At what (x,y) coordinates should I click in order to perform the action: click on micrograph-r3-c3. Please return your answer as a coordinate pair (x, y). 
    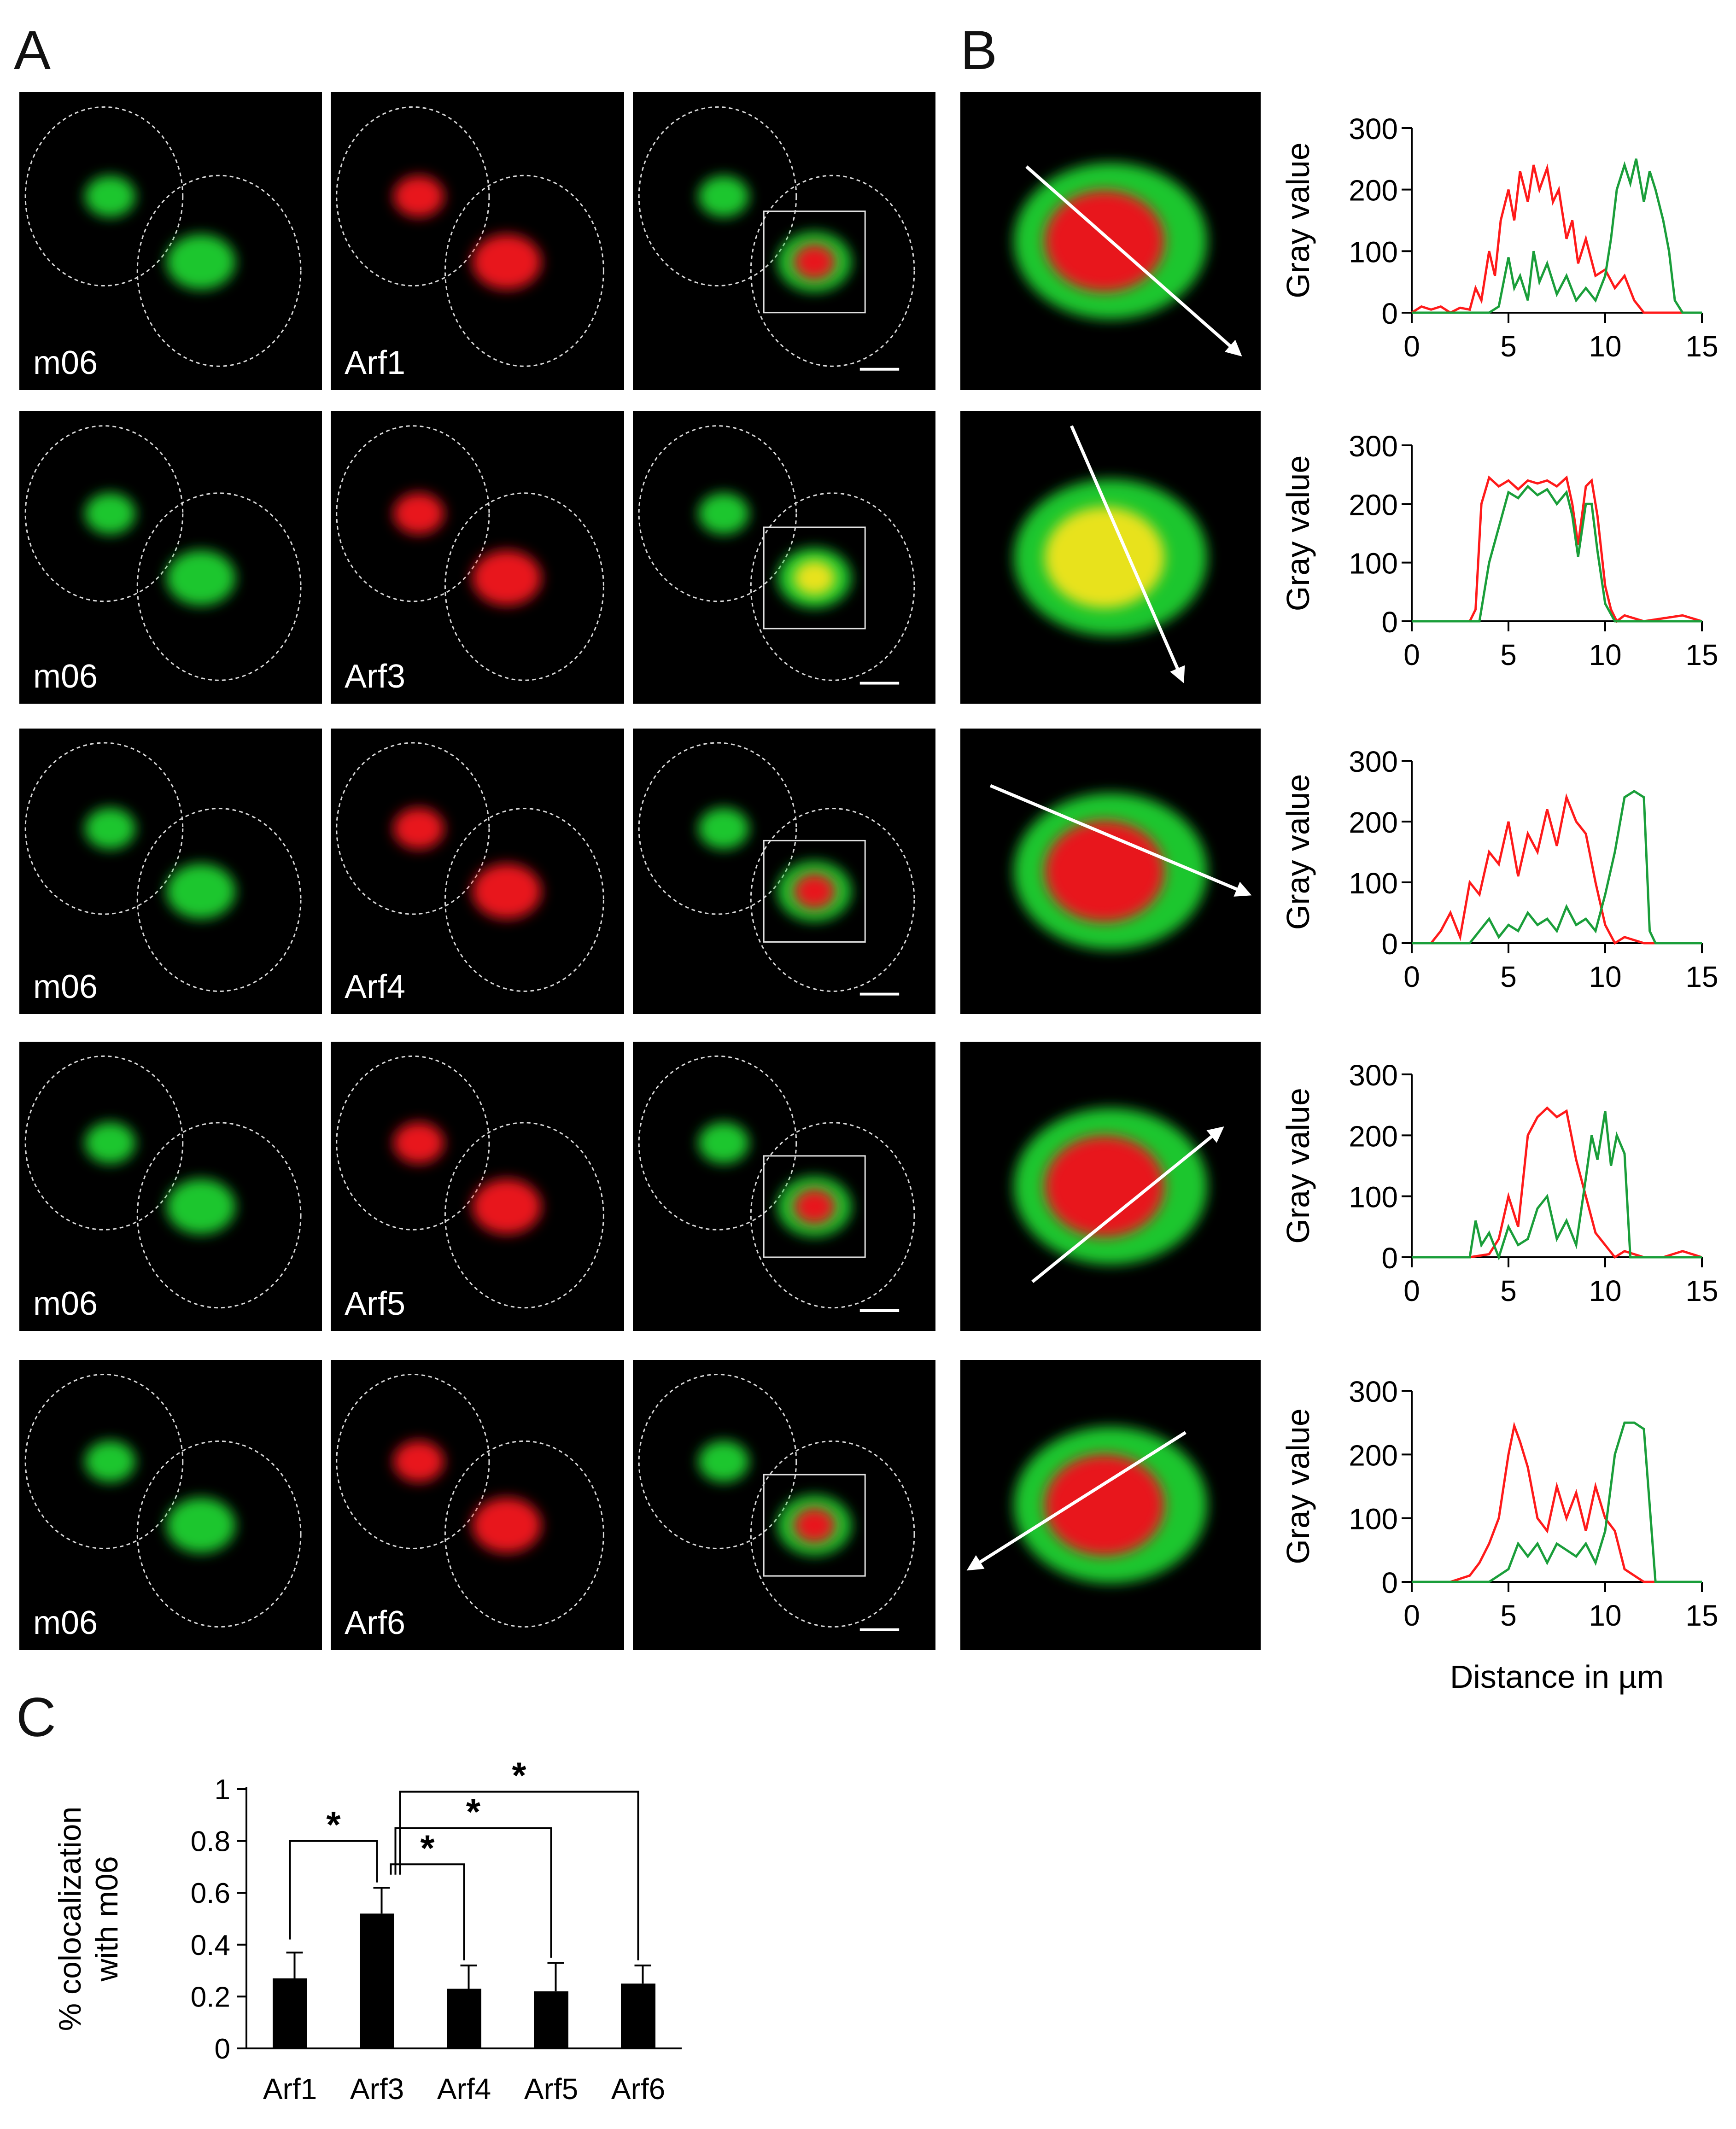
    Looking at the image, I should click on (784, 871).